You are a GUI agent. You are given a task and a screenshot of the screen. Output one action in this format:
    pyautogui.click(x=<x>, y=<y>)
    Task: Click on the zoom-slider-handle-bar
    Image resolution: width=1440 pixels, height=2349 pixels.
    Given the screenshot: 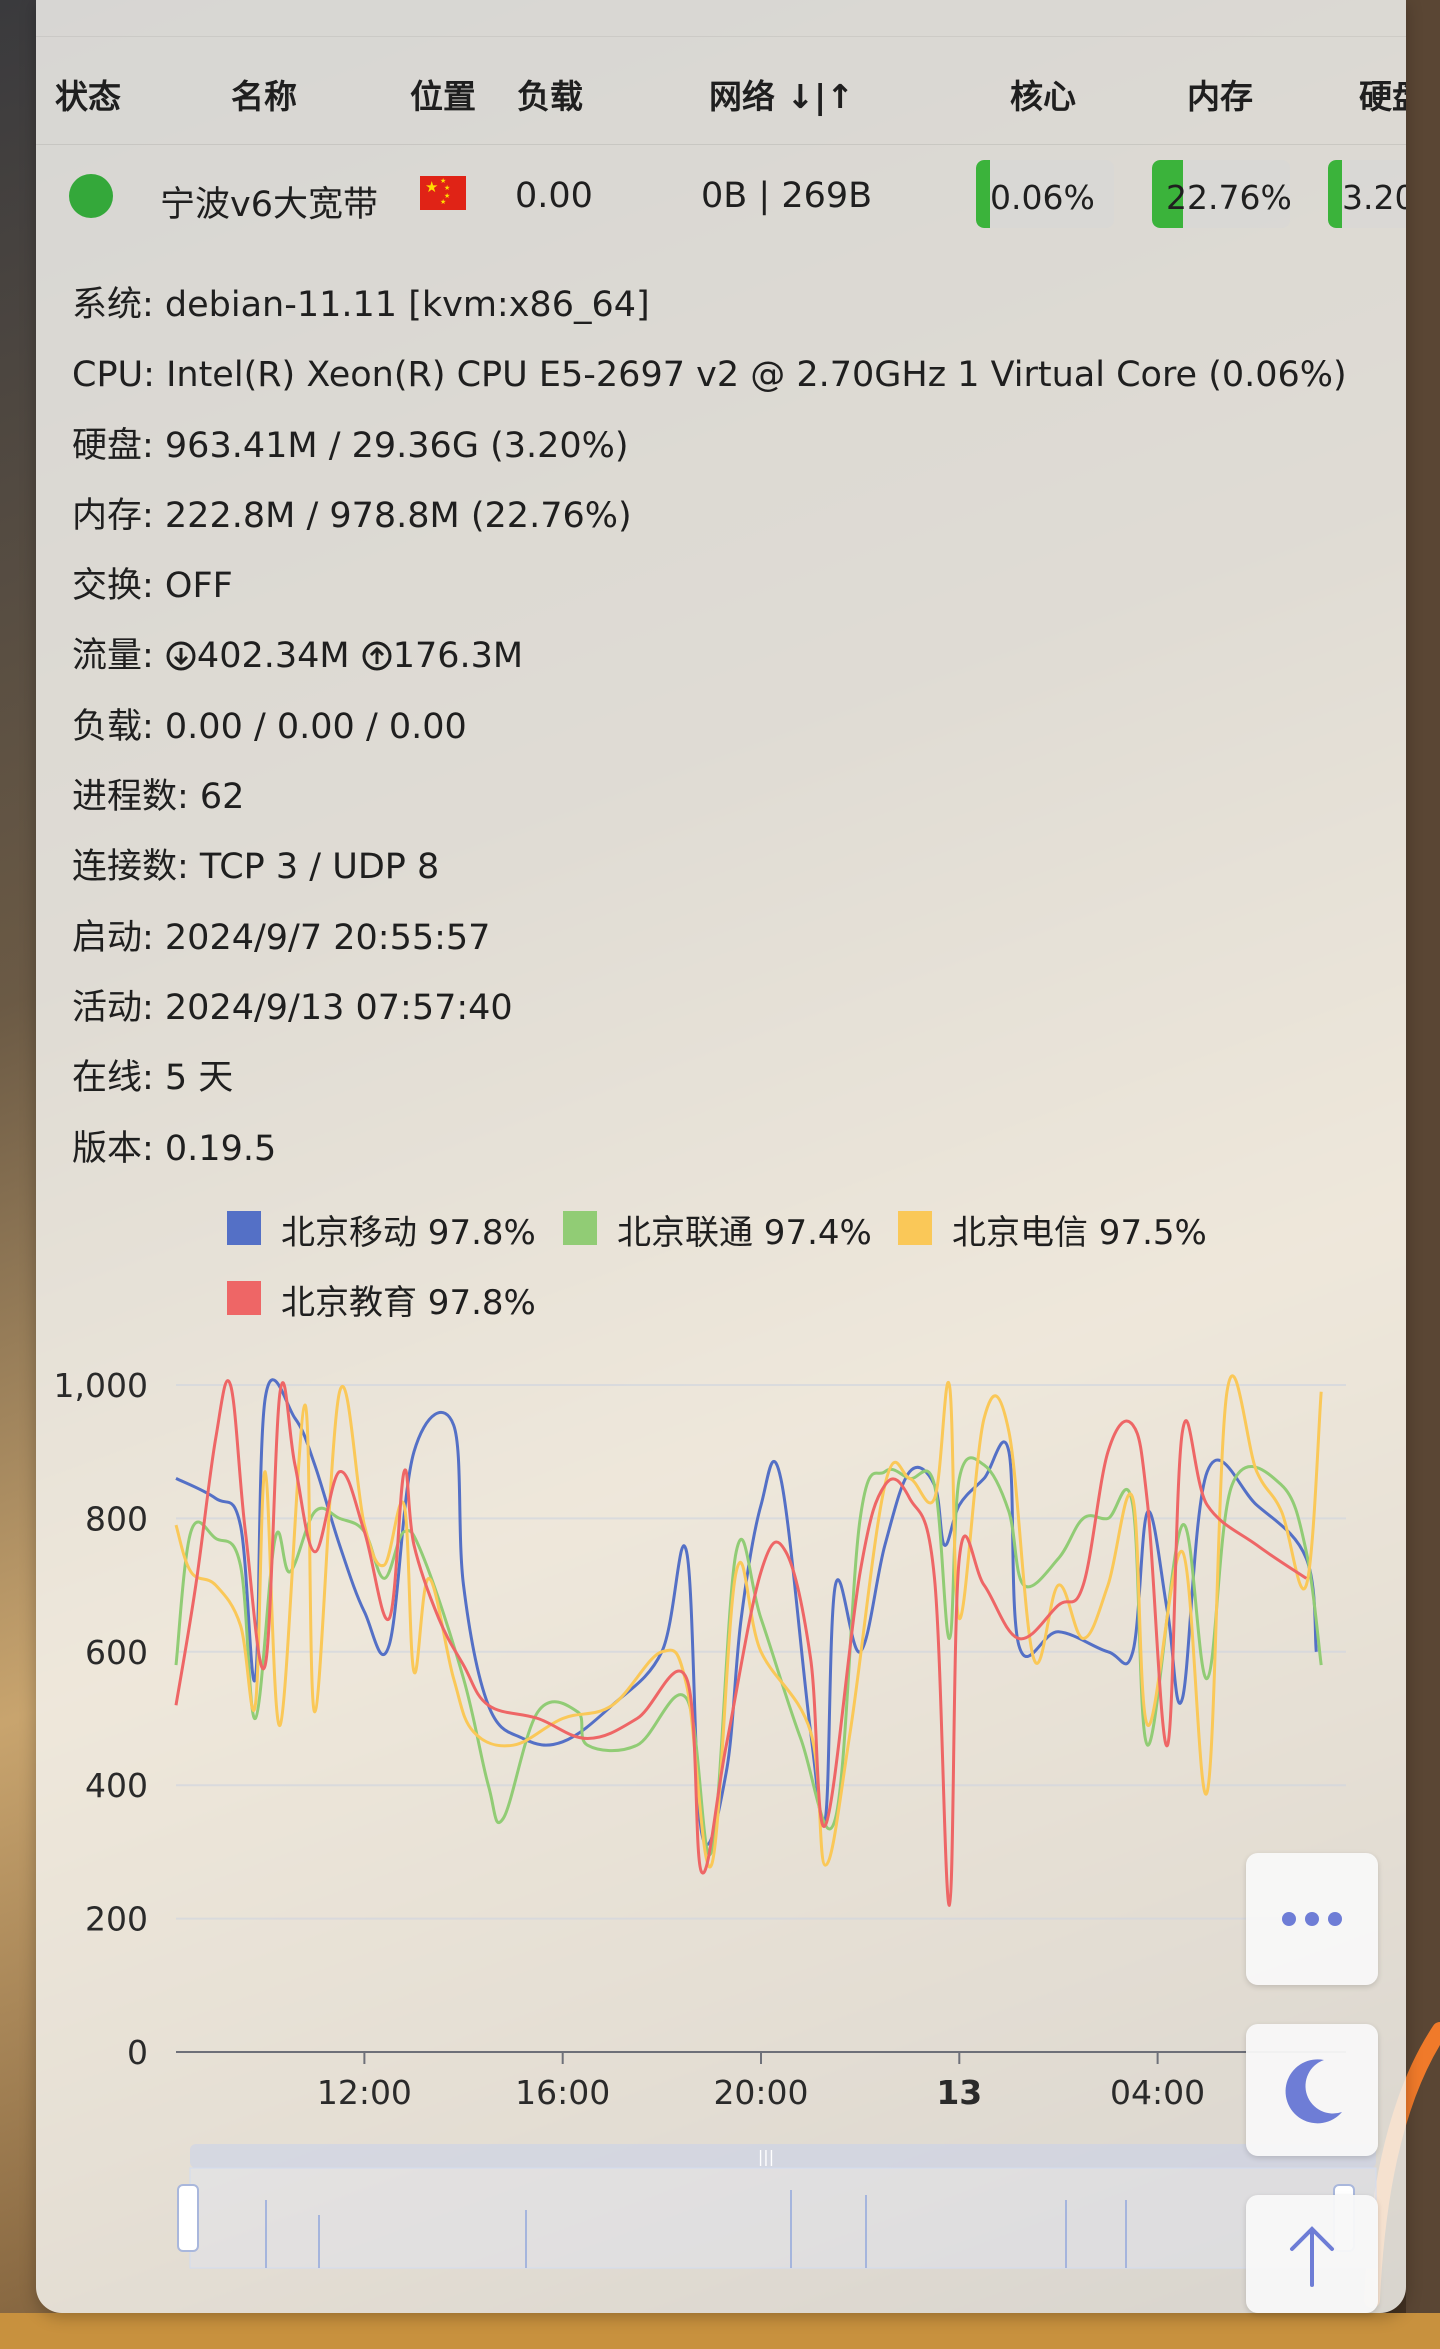 What is the action you would take?
    pyautogui.click(x=783, y=2156)
    